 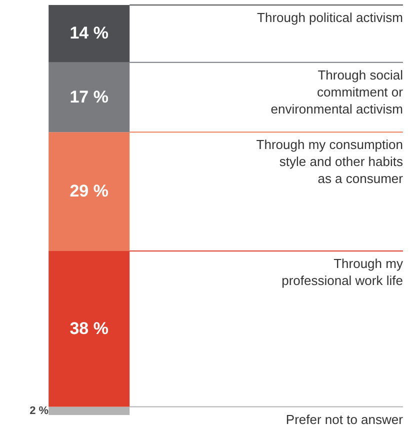 I want to click on text: Prefer not to answer, so click(x=345, y=419).